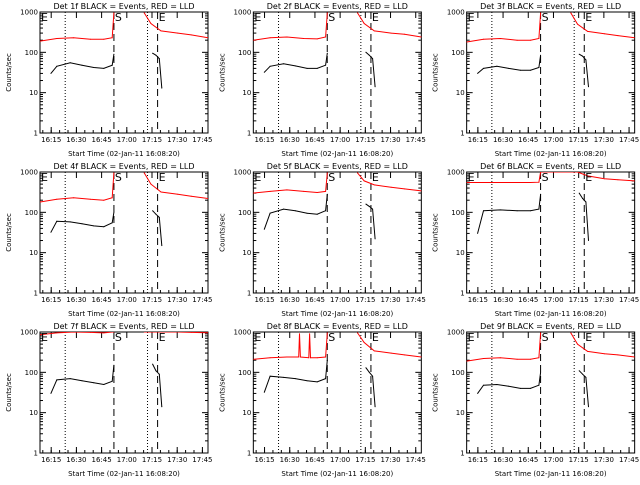 This screenshot has height=485, width=640. What do you see at coordinates (337, 326) in the screenshot?
I see `plot-title: Det 8f BLACK = Events, RED = LLD` at bounding box center [337, 326].